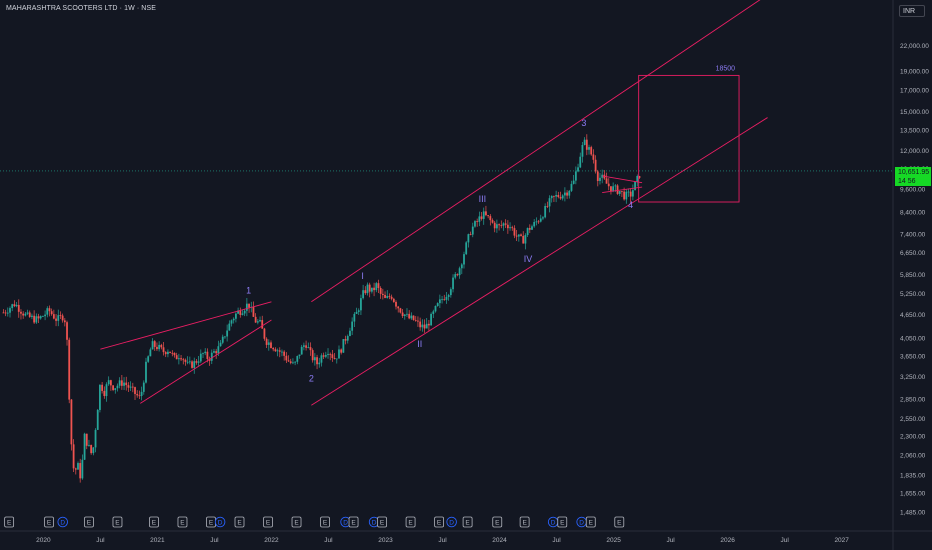 This screenshot has width=932, height=550. Describe the element at coordinates (912, 11) in the screenshot. I see `currency-button: INR` at that location.